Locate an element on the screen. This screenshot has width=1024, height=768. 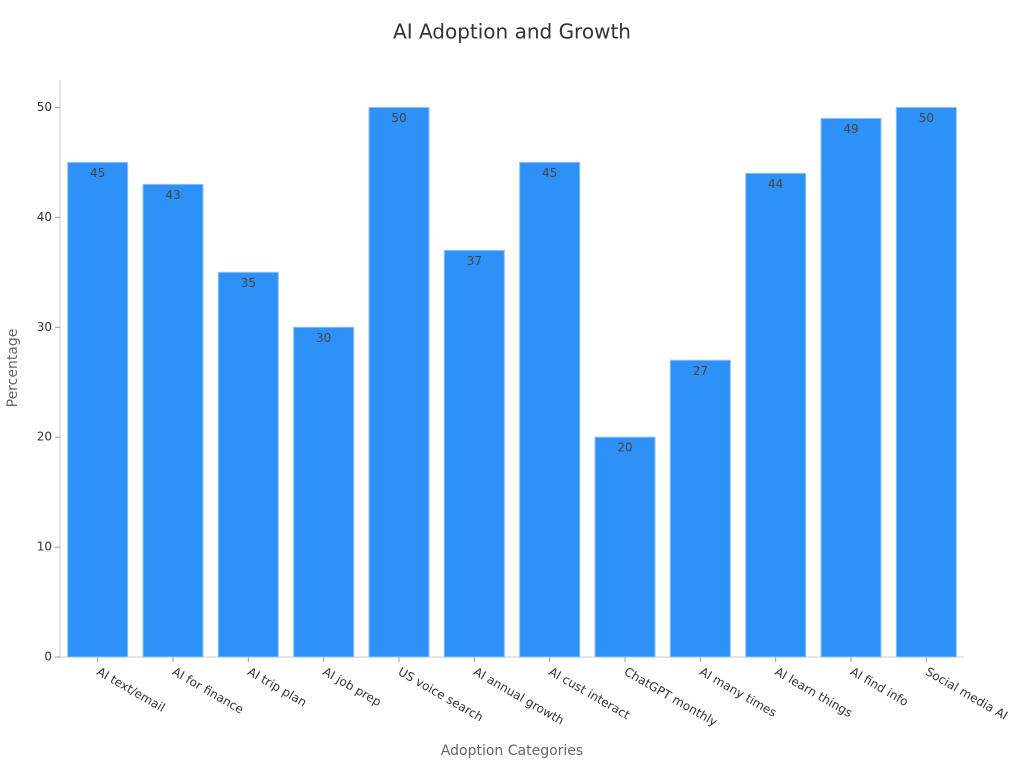
y-tick-label: 40 is located at coordinates (44, 217).